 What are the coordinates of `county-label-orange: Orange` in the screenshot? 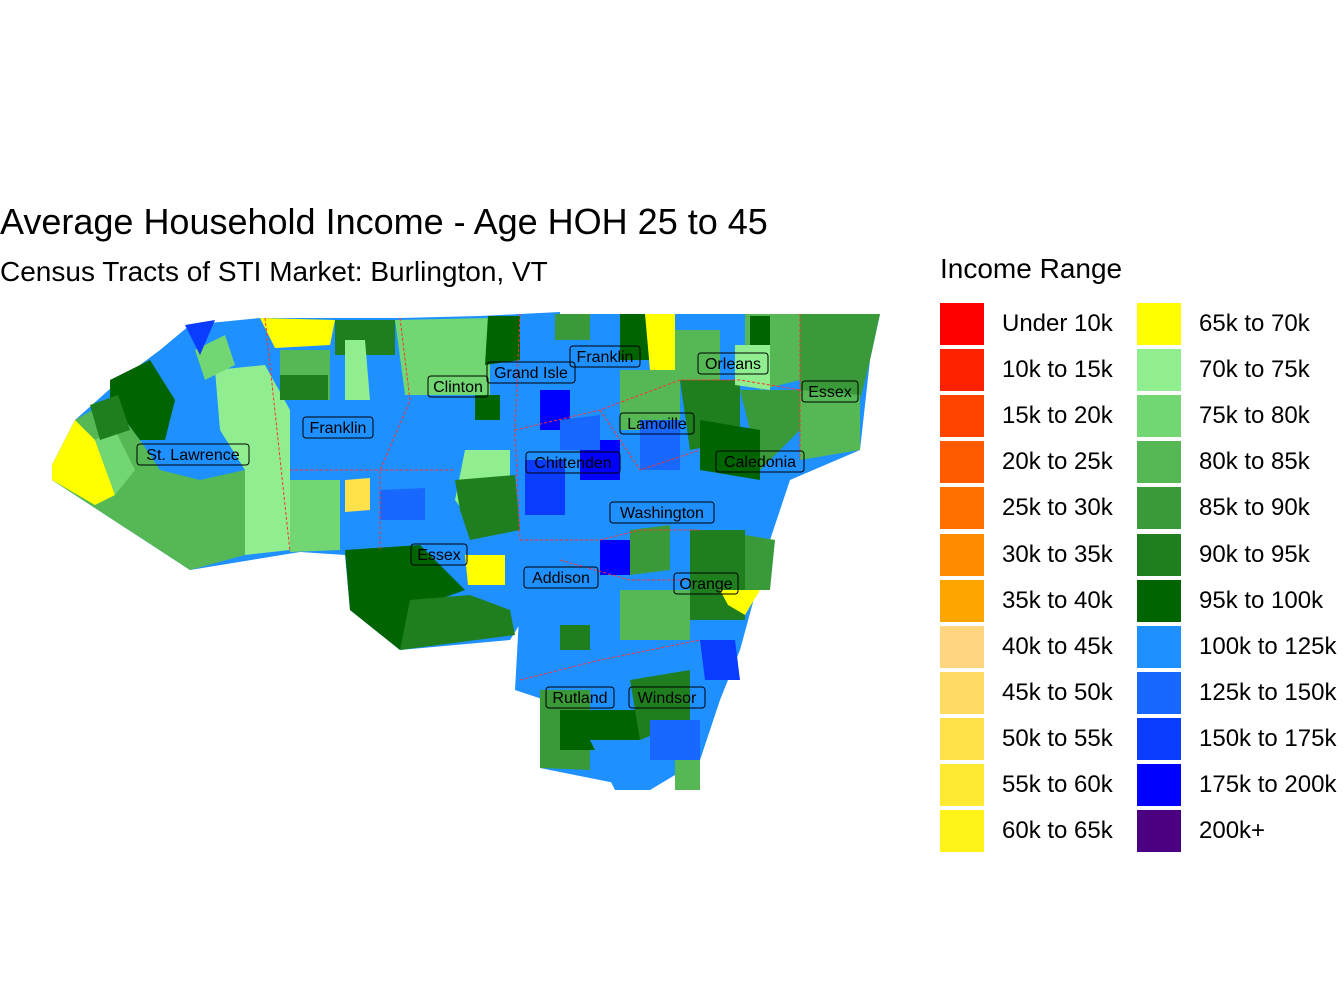 It's located at (706, 583).